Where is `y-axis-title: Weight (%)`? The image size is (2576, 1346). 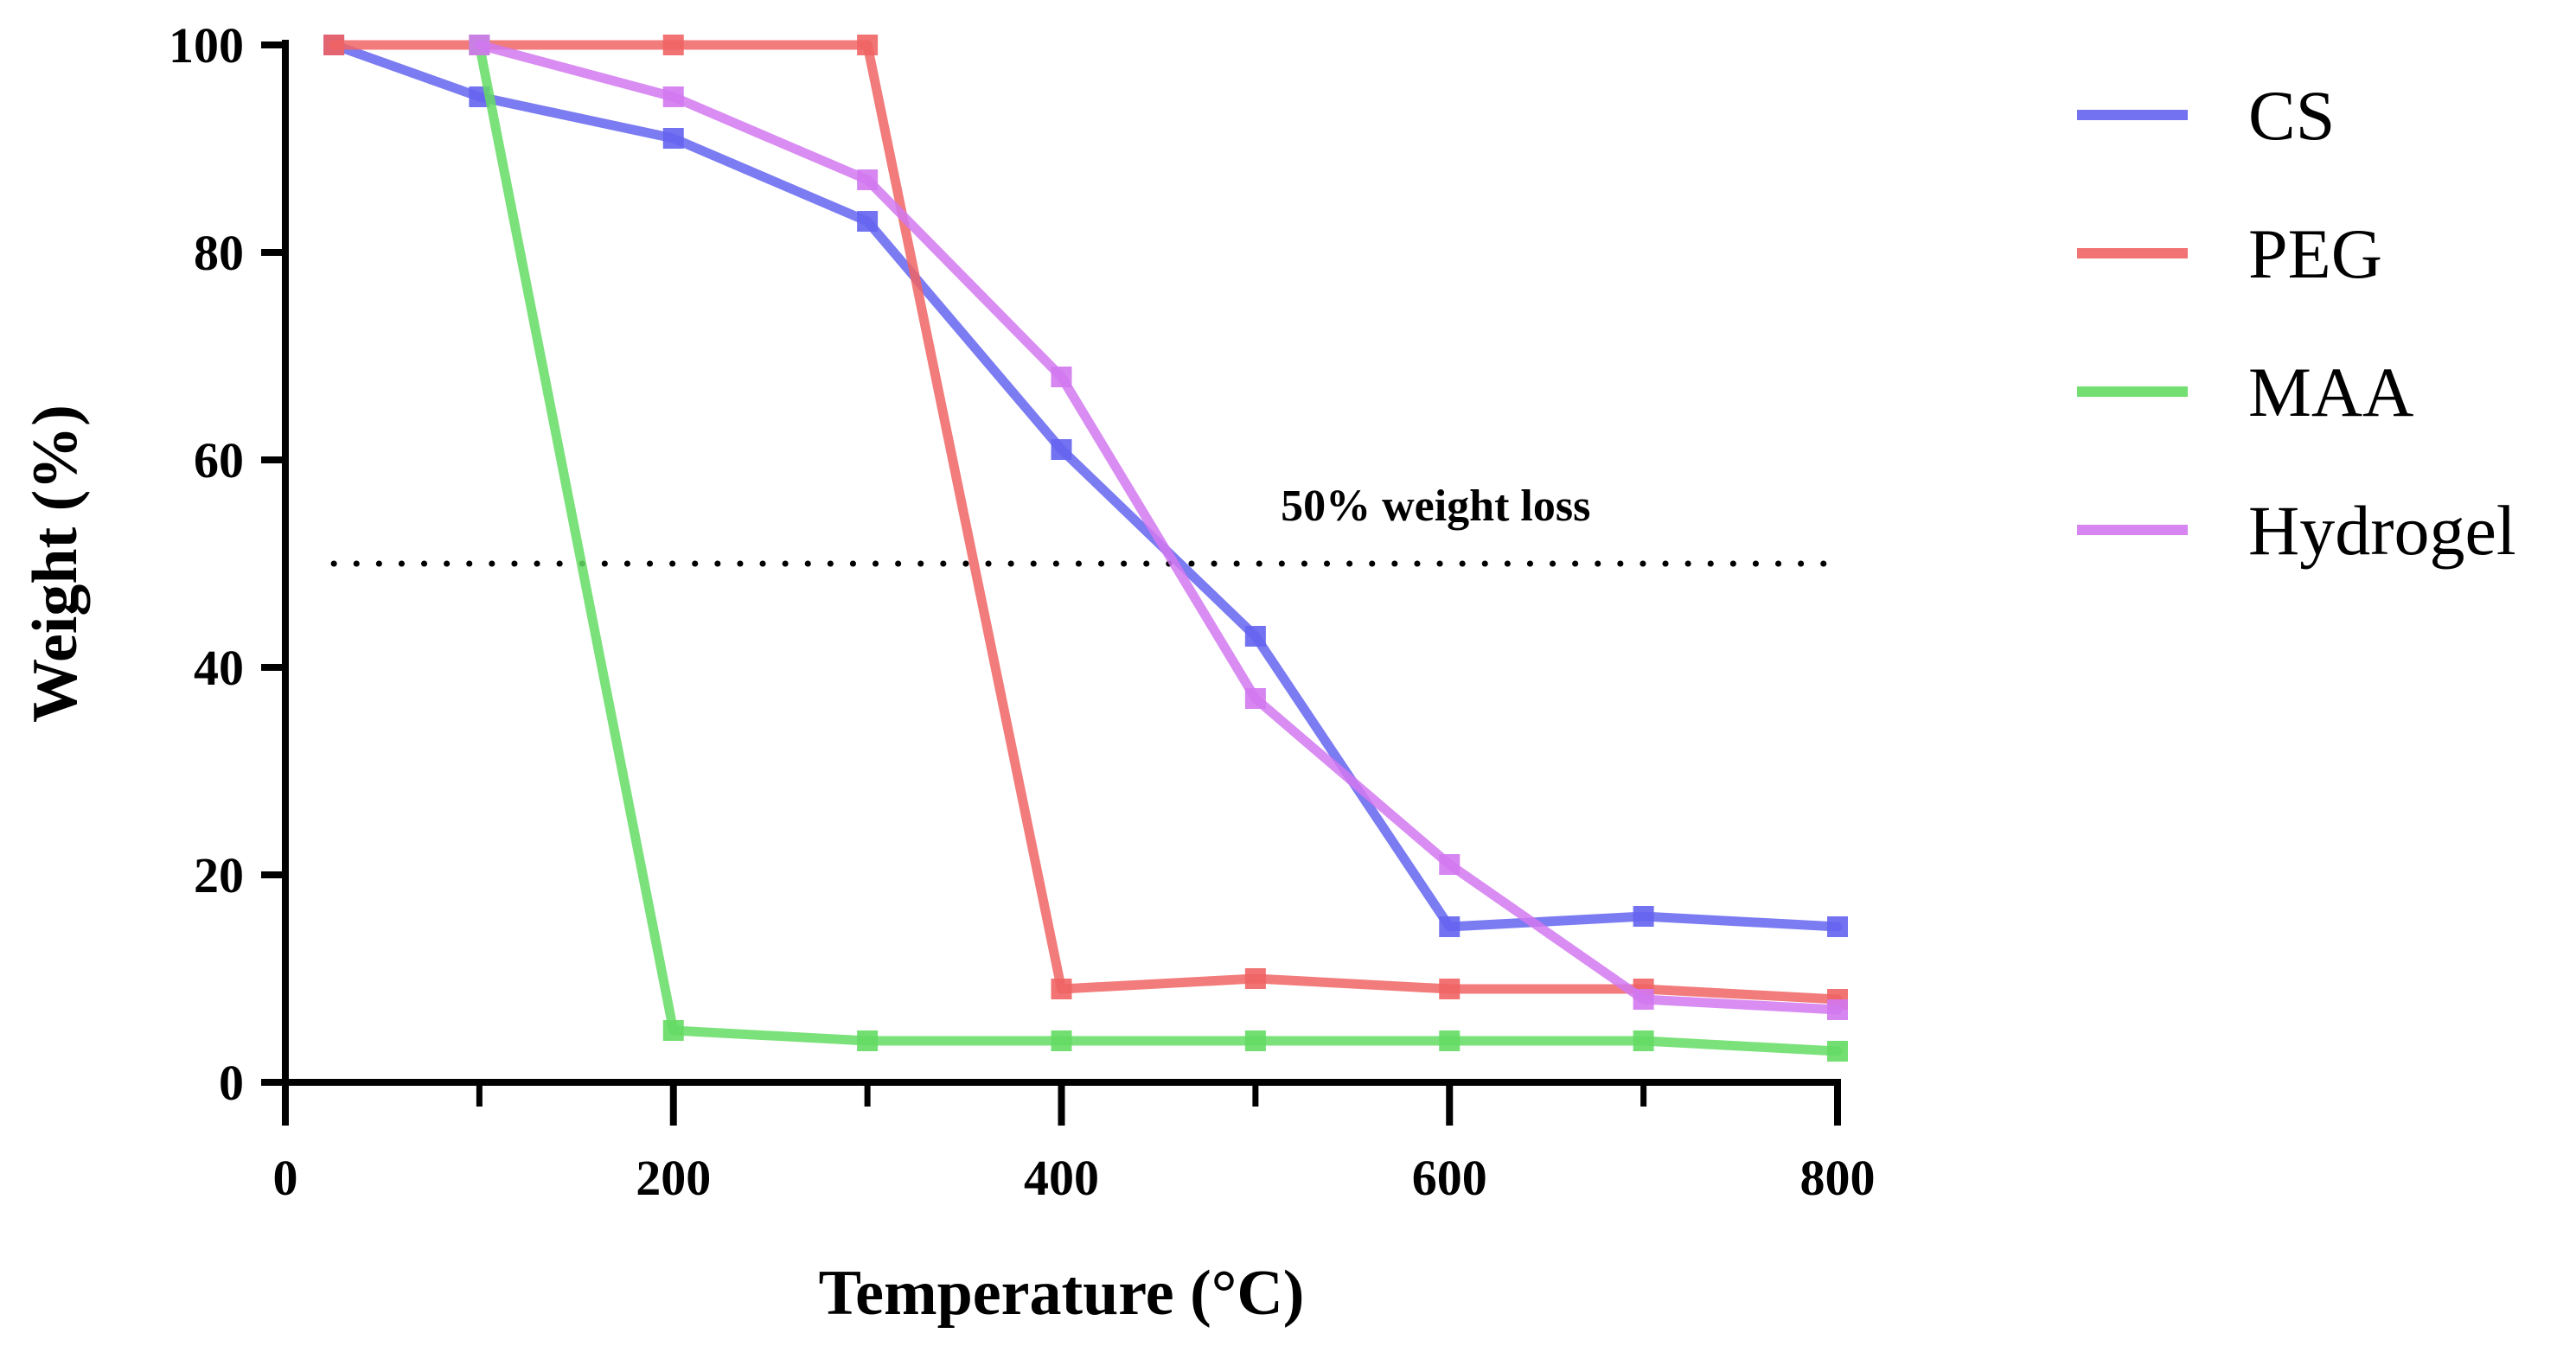 y-axis-title: Weight (%) is located at coordinates (55, 564).